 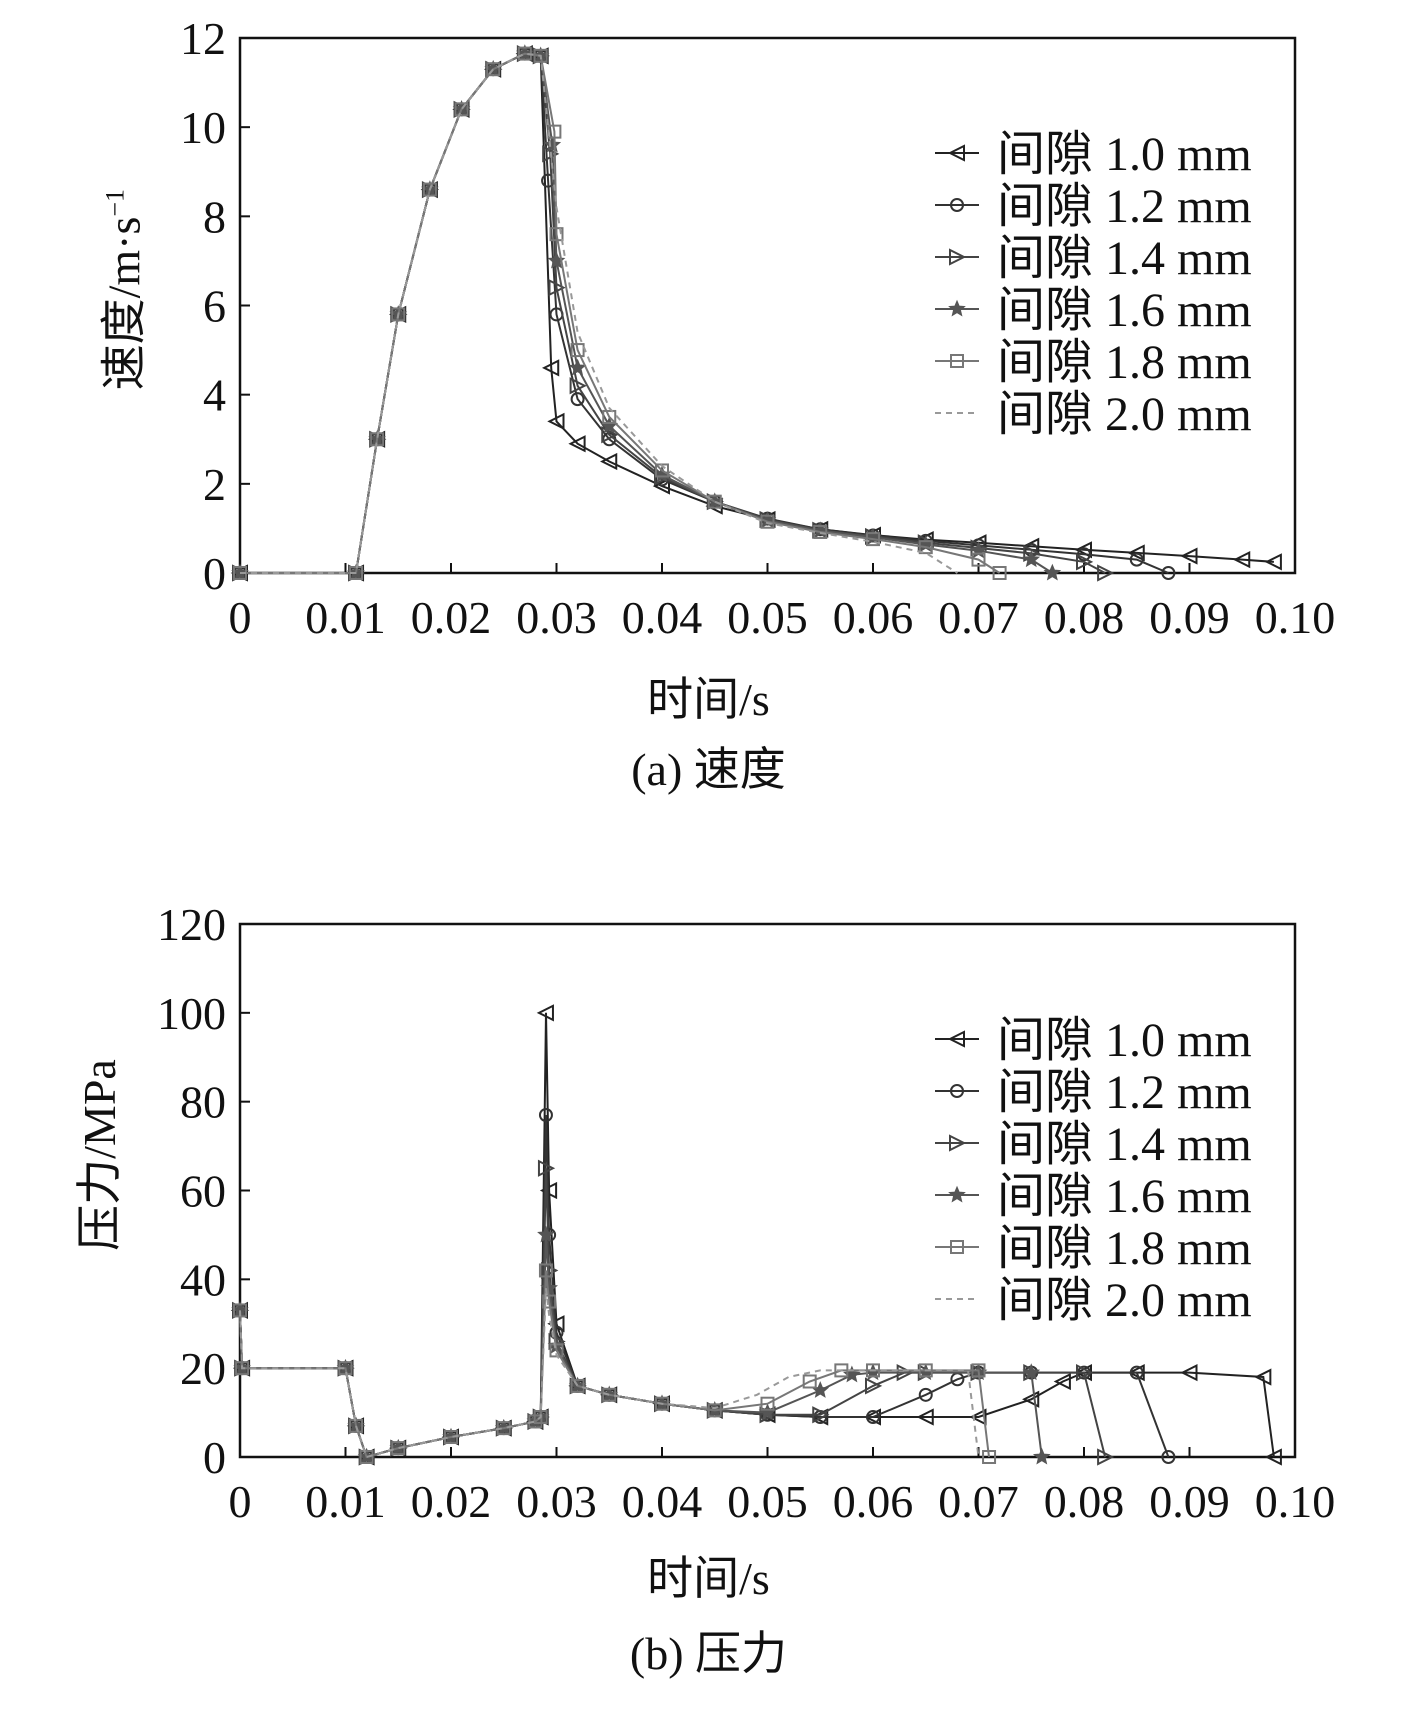 I want to click on legend-label-0-4: 间隙 1.8 mm, so click(x=1124, y=362).